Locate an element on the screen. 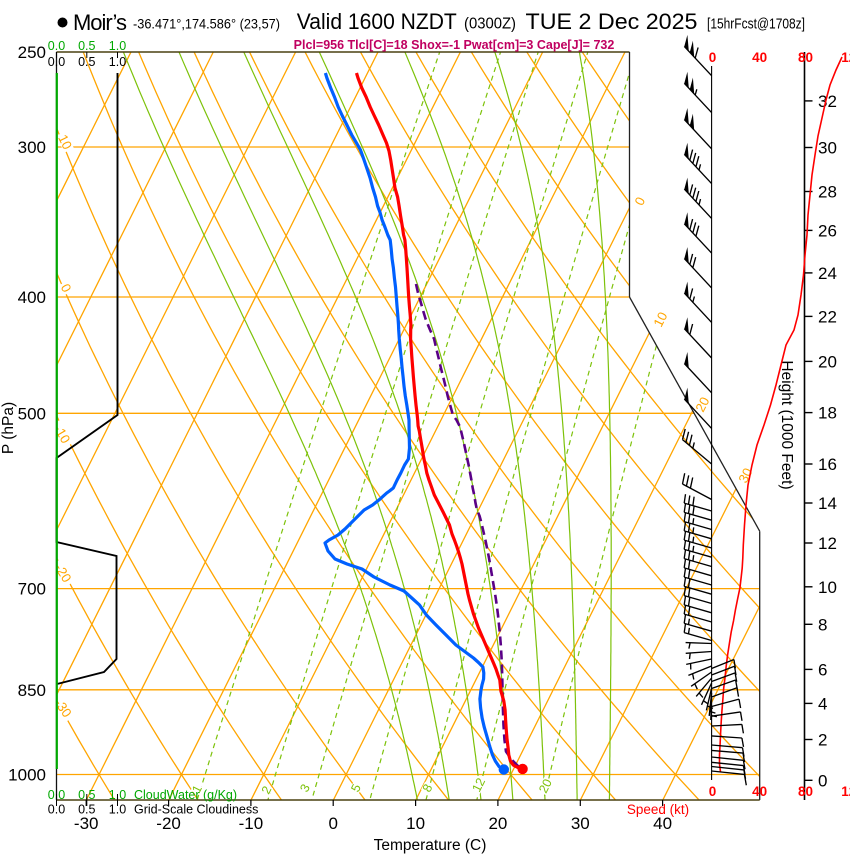 This screenshot has height=860, width=850. svg-text: 28 is located at coordinates (827, 192).